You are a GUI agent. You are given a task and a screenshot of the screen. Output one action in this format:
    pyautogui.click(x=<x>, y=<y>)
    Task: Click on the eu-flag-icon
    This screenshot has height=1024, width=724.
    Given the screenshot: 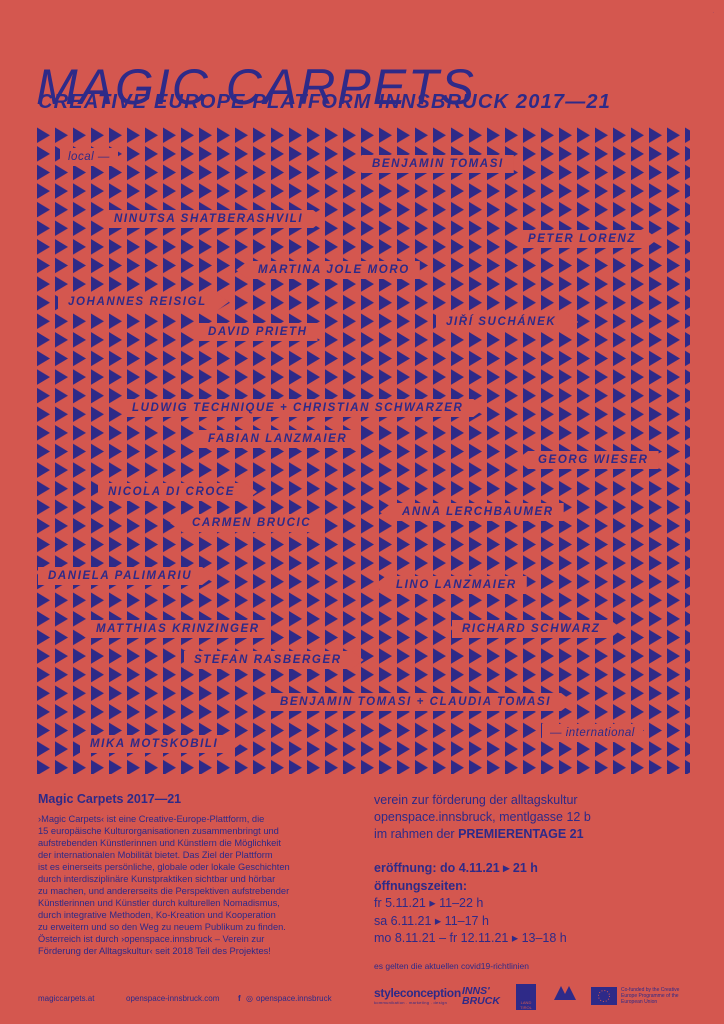 What is the action you would take?
    pyautogui.click(x=604, y=996)
    